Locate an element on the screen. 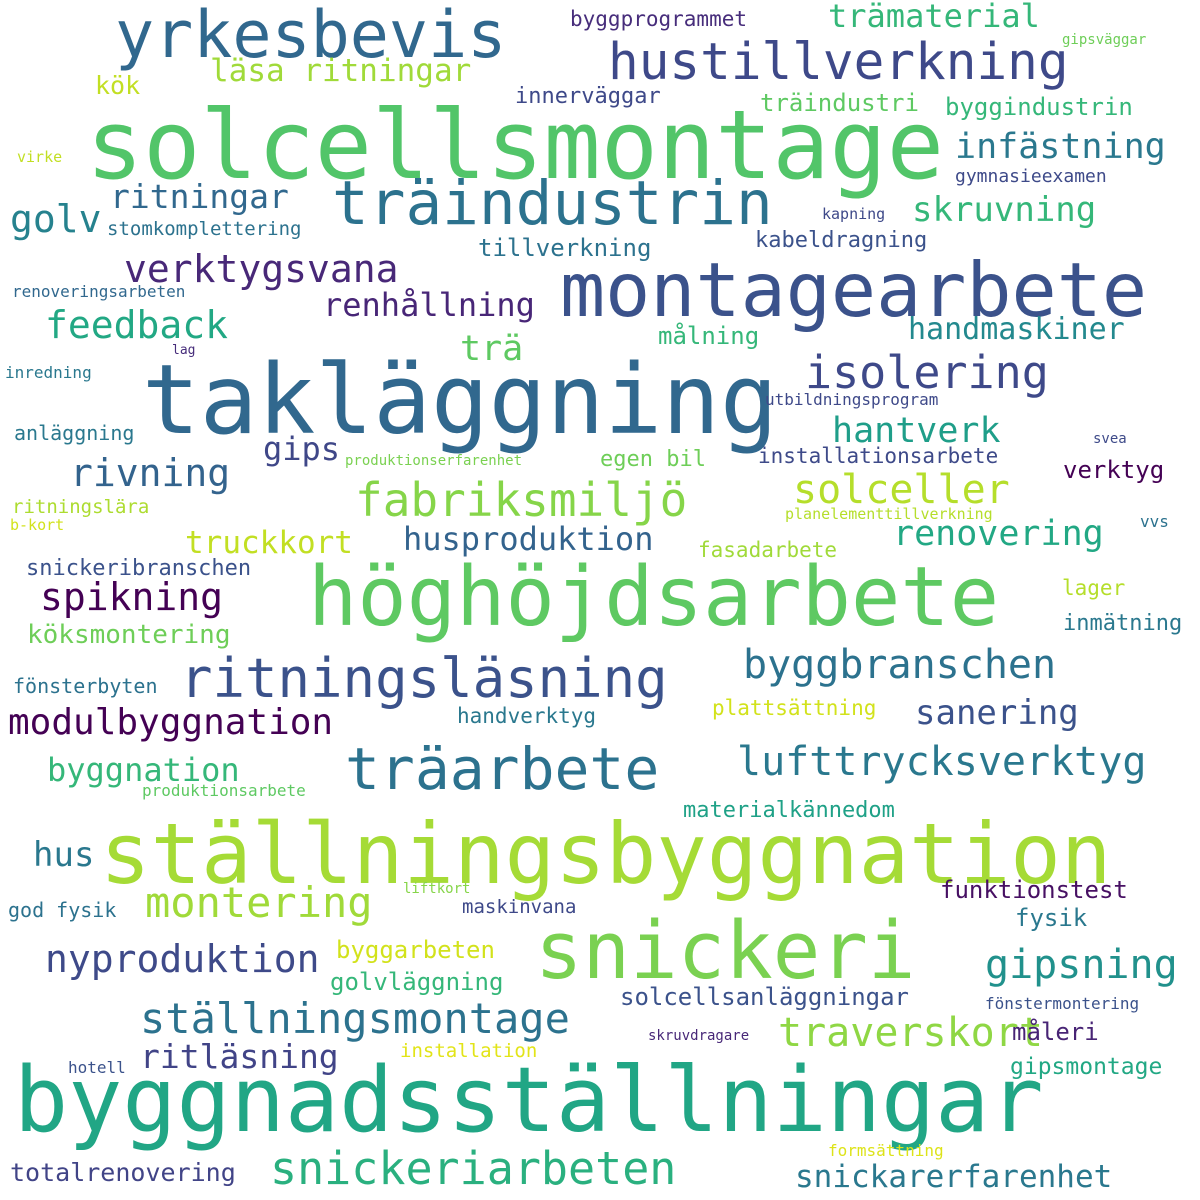 The image size is (1200, 1200). word: skruvning is located at coordinates (1004, 210).